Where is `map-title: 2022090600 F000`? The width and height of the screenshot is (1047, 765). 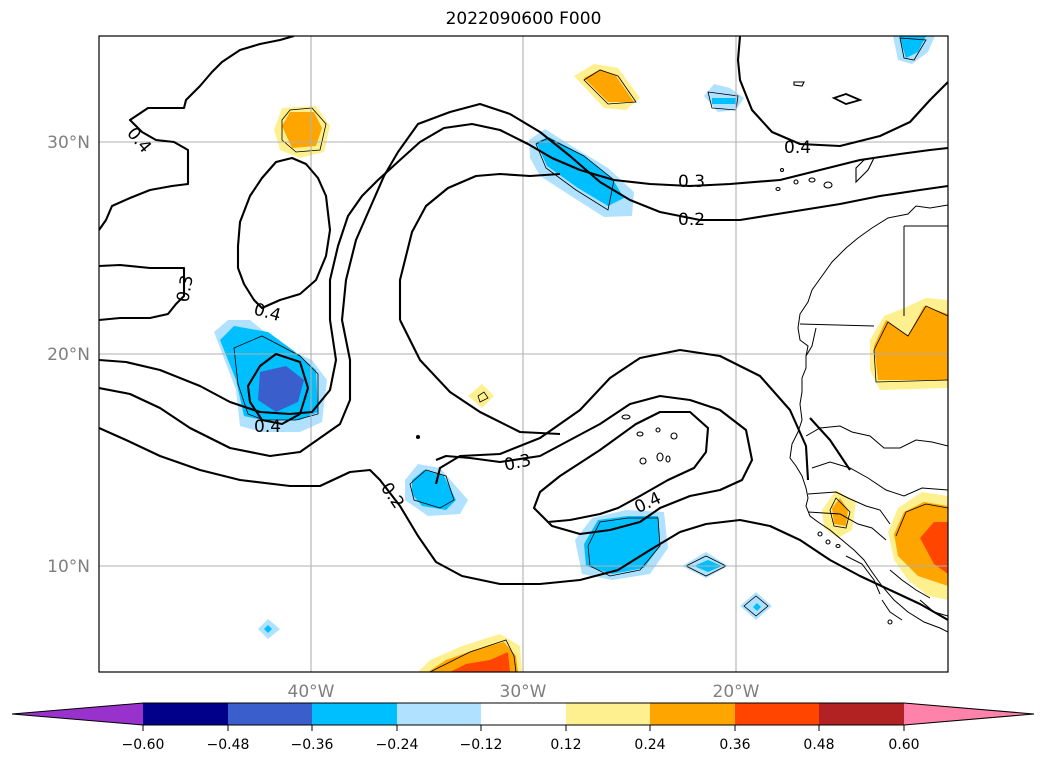
map-title: 2022090600 F000 is located at coordinates (523, 19).